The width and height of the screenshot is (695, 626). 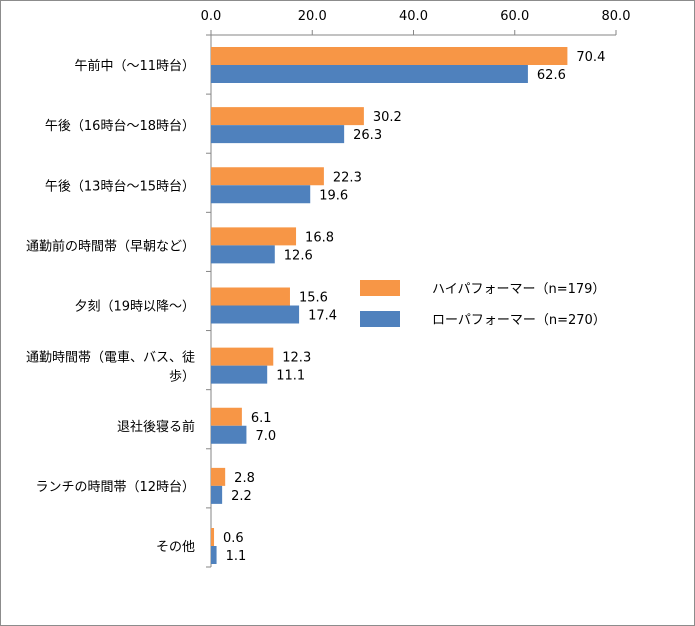 What do you see at coordinates (367, 135) in the screenshot?
I see `value-label-low-performer: 26.3` at bounding box center [367, 135].